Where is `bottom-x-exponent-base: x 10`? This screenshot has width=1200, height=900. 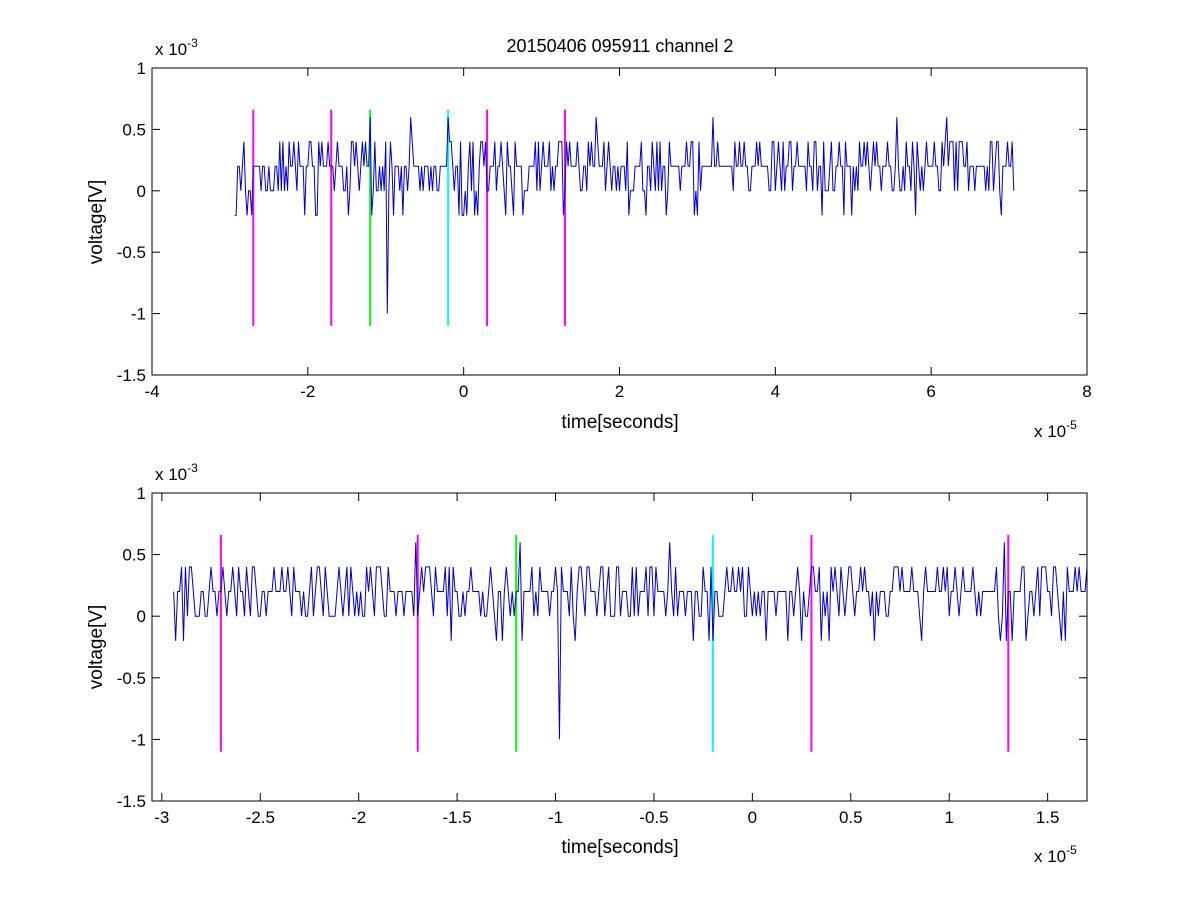 bottom-x-exponent-base: x 10 is located at coordinates (1050, 856).